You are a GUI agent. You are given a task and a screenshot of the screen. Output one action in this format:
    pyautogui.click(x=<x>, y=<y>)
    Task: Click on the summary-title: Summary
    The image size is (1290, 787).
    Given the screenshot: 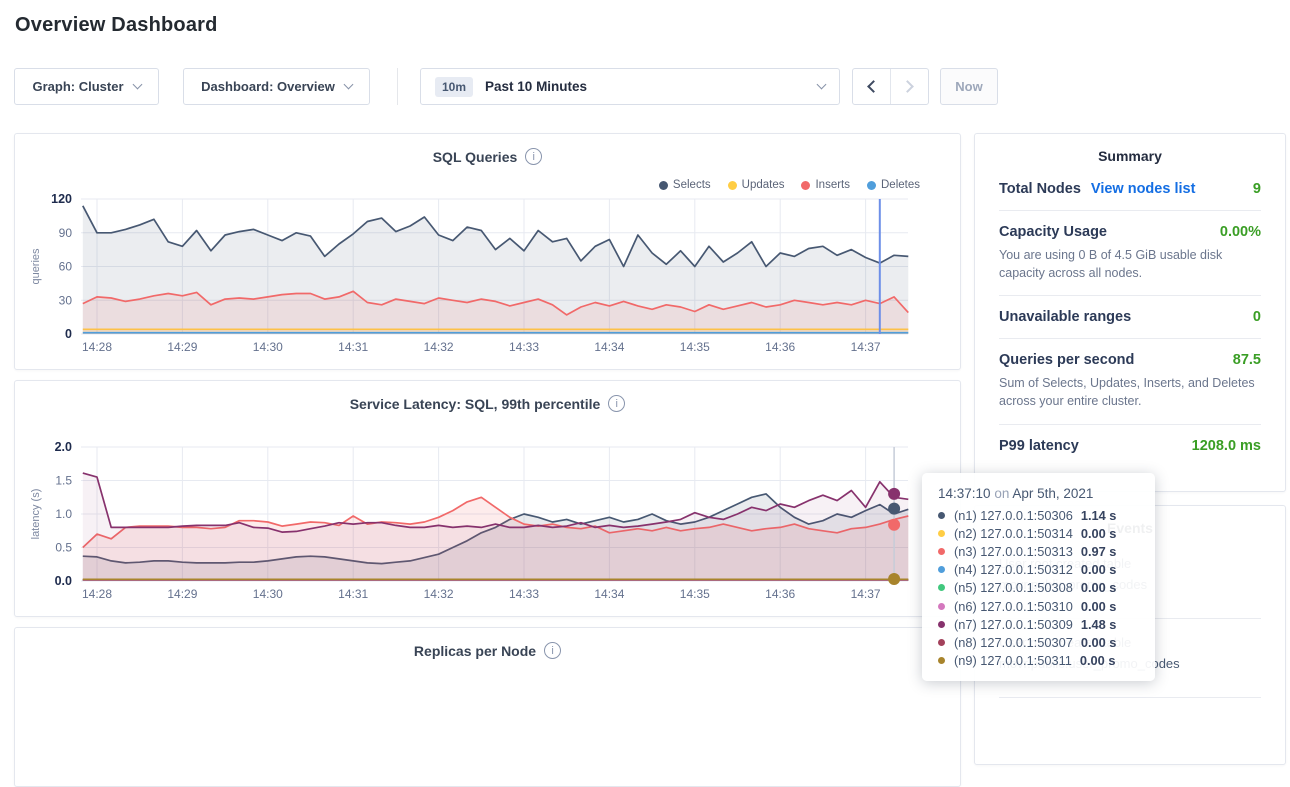 What is the action you would take?
    pyautogui.click(x=1130, y=156)
    